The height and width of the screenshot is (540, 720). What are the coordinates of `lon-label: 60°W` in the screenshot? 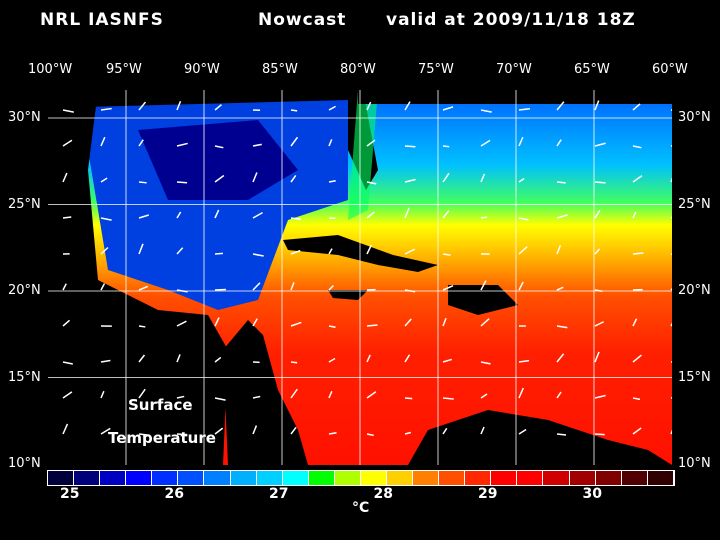 It's located at (670, 69).